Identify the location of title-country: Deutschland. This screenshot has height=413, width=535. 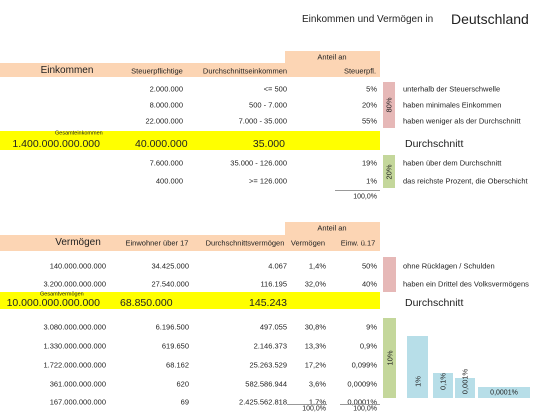
(490, 19).